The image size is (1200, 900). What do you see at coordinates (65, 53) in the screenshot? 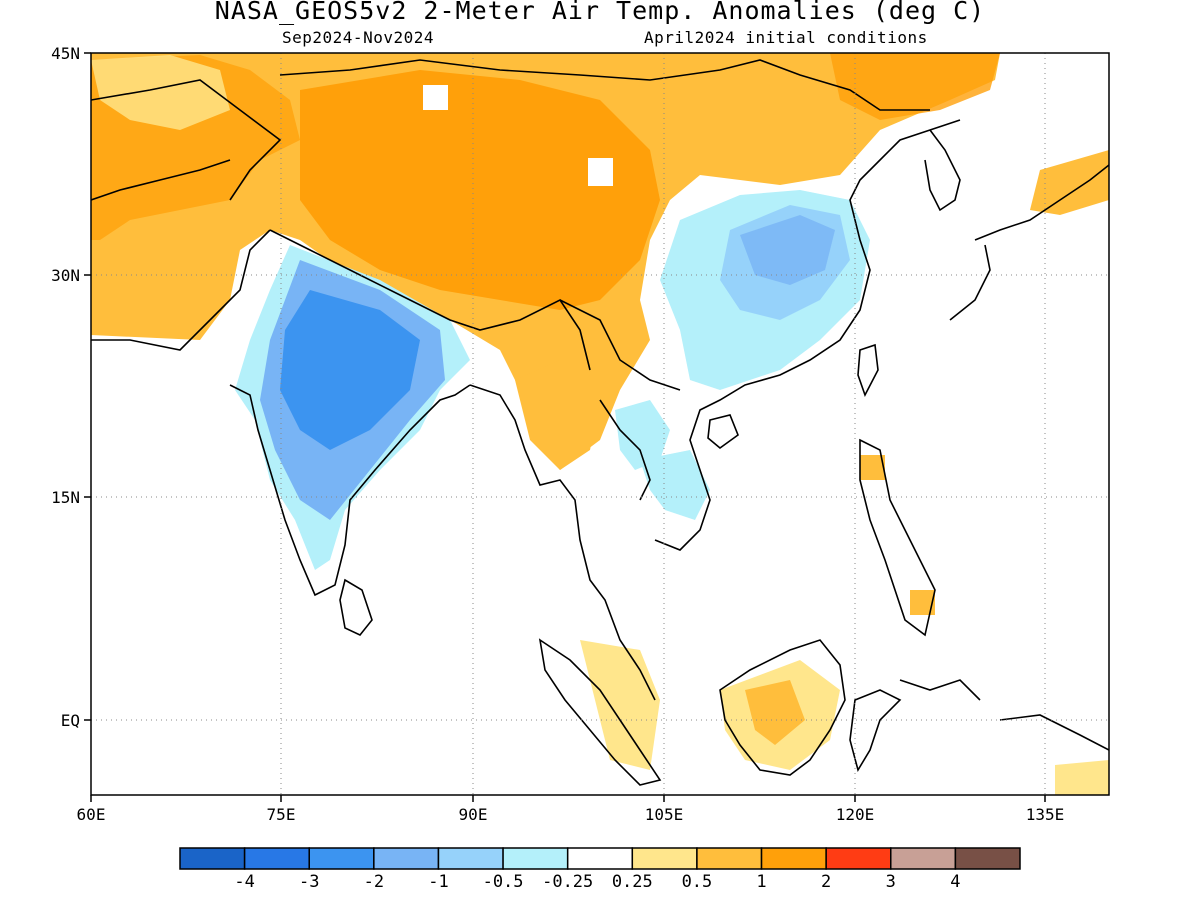
I see `lat-label-45n: 45N` at bounding box center [65, 53].